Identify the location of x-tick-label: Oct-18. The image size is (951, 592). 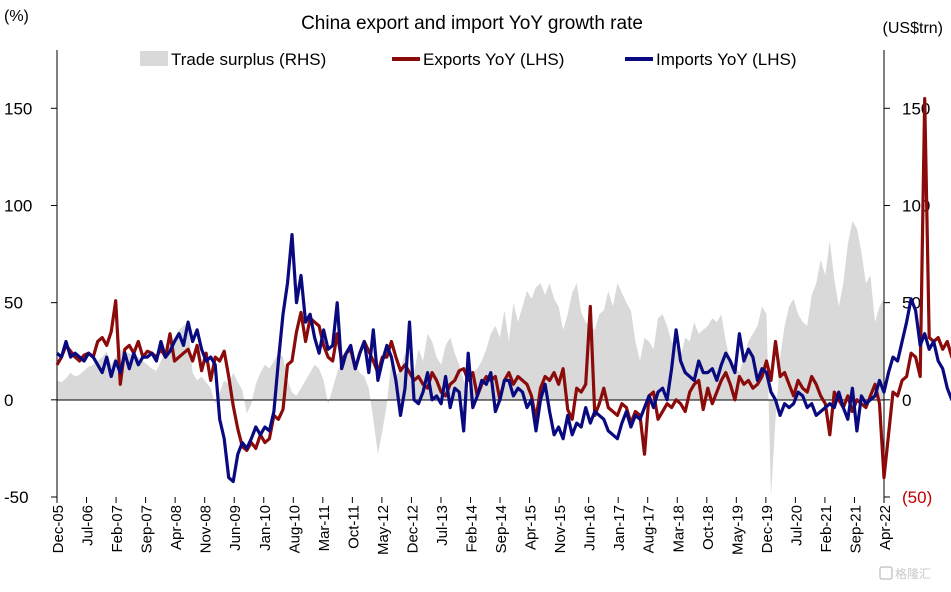
(708, 527).